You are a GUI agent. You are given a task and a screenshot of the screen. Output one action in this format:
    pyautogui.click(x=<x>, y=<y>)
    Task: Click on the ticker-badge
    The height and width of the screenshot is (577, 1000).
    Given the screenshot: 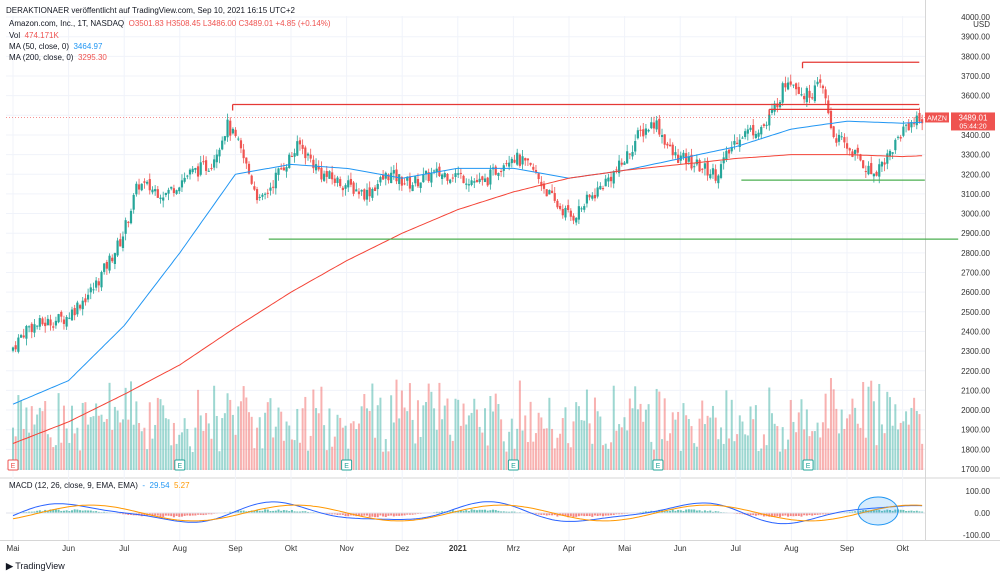 What is the action you would take?
    pyautogui.click(x=937, y=117)
    